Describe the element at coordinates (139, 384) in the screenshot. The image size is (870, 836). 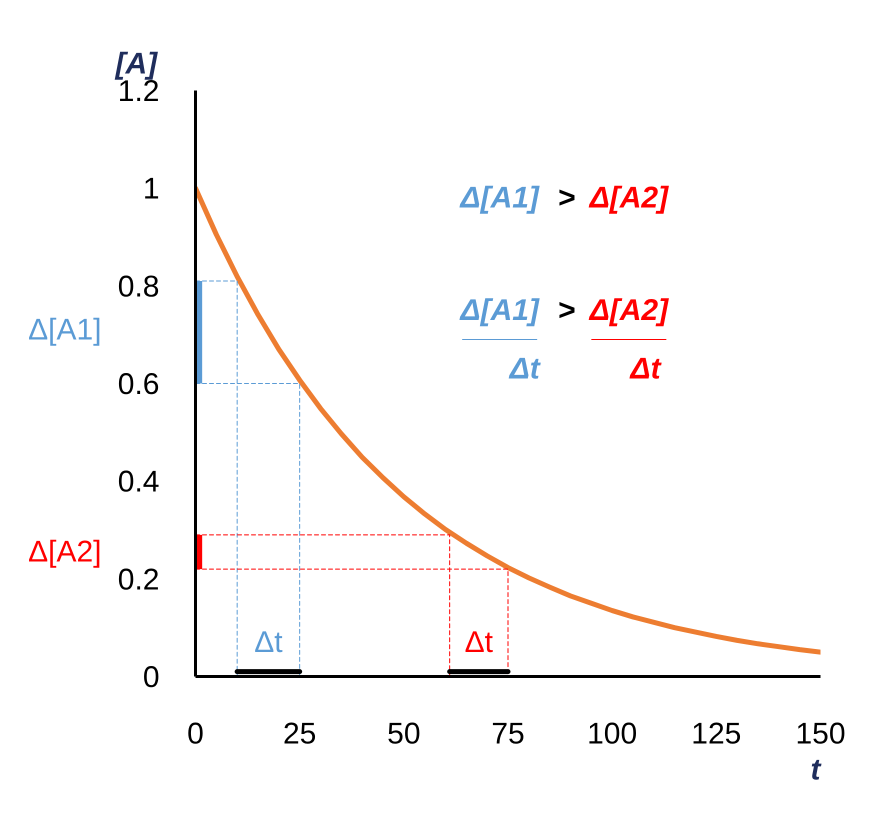
I see `y-tick-label: 0.6` at that location.